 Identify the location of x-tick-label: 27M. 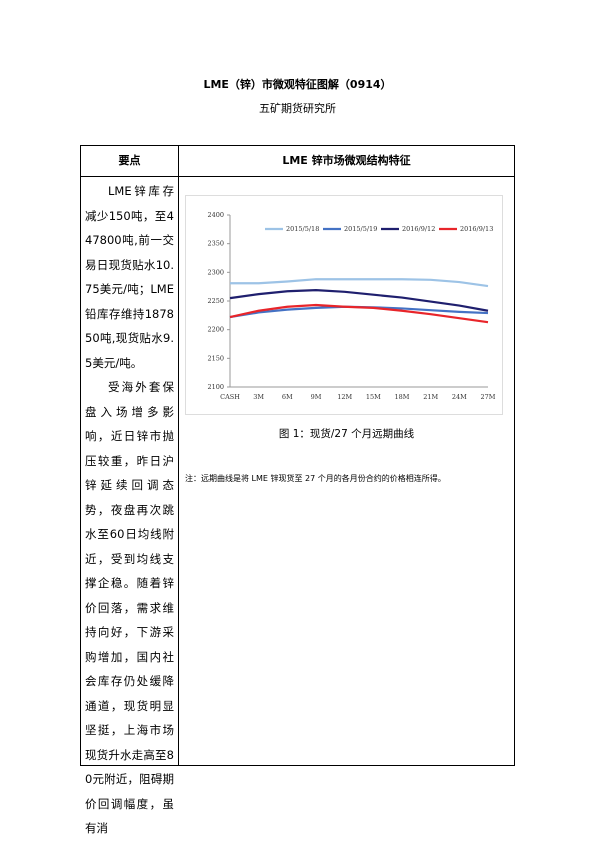
(488, 397).